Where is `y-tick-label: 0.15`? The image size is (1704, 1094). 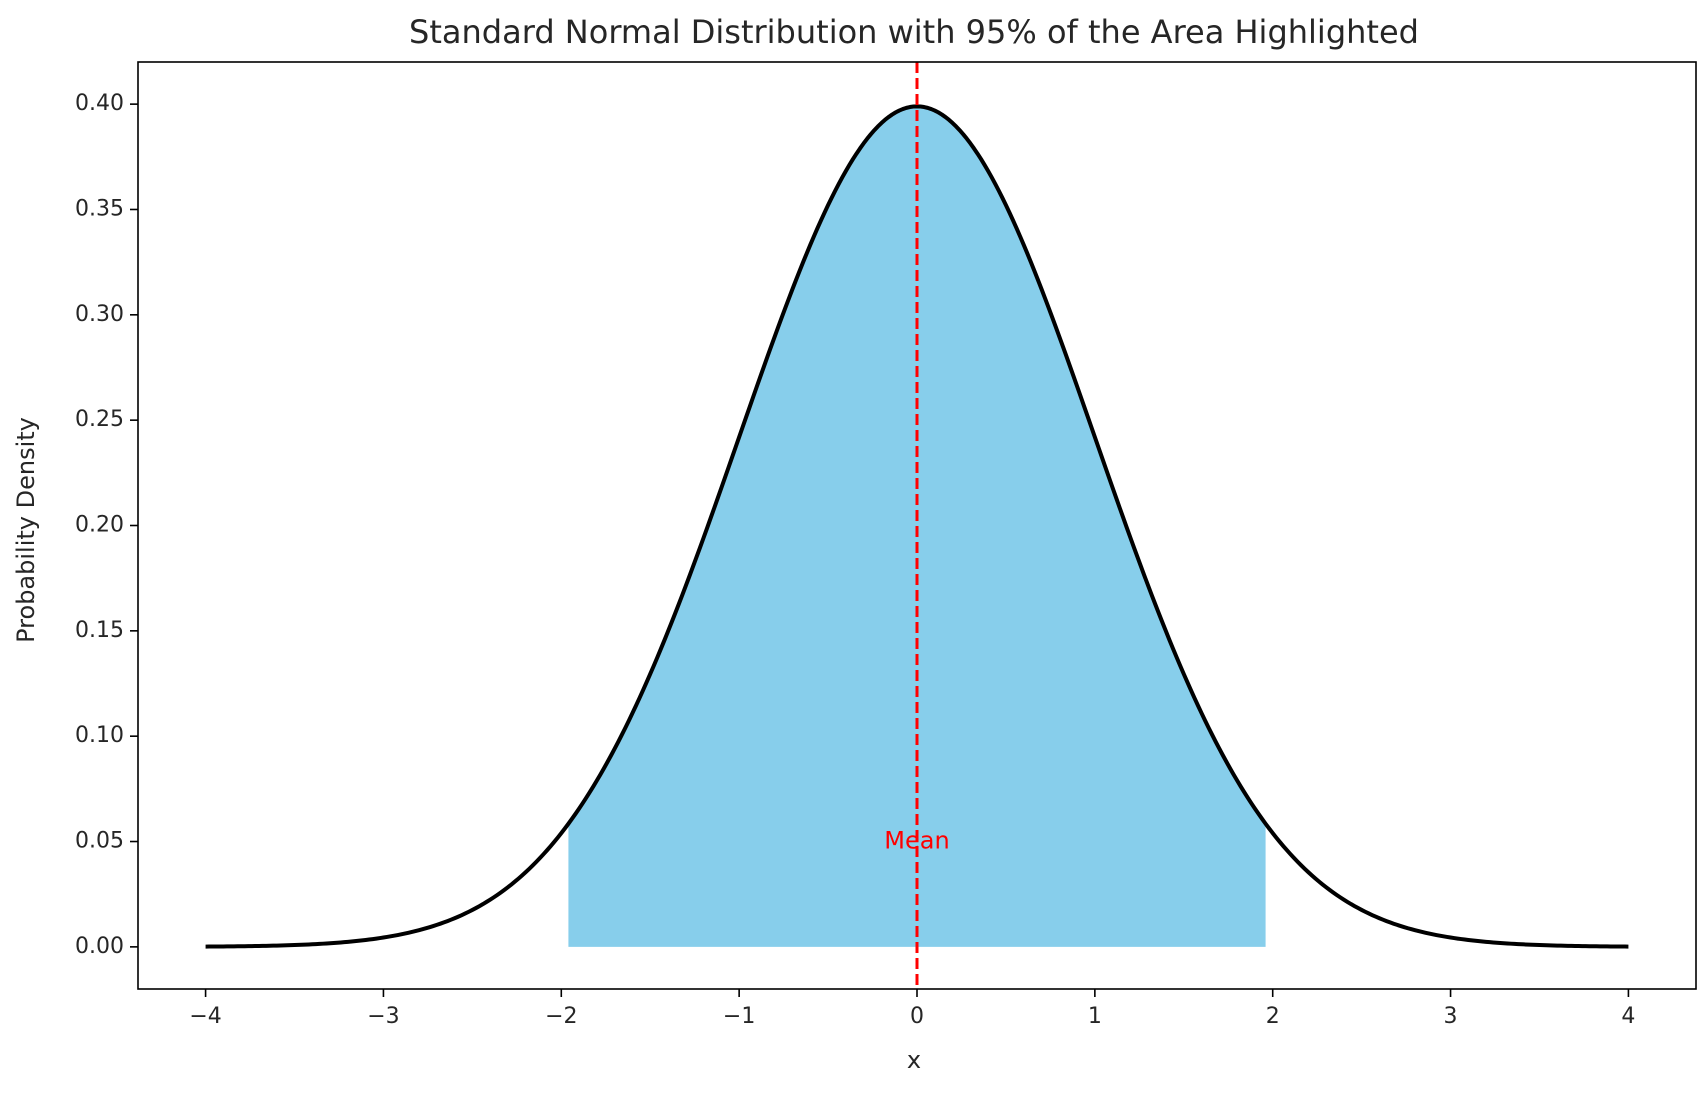
y-tick-label: 0.15 is located at coordinates (99, 630).